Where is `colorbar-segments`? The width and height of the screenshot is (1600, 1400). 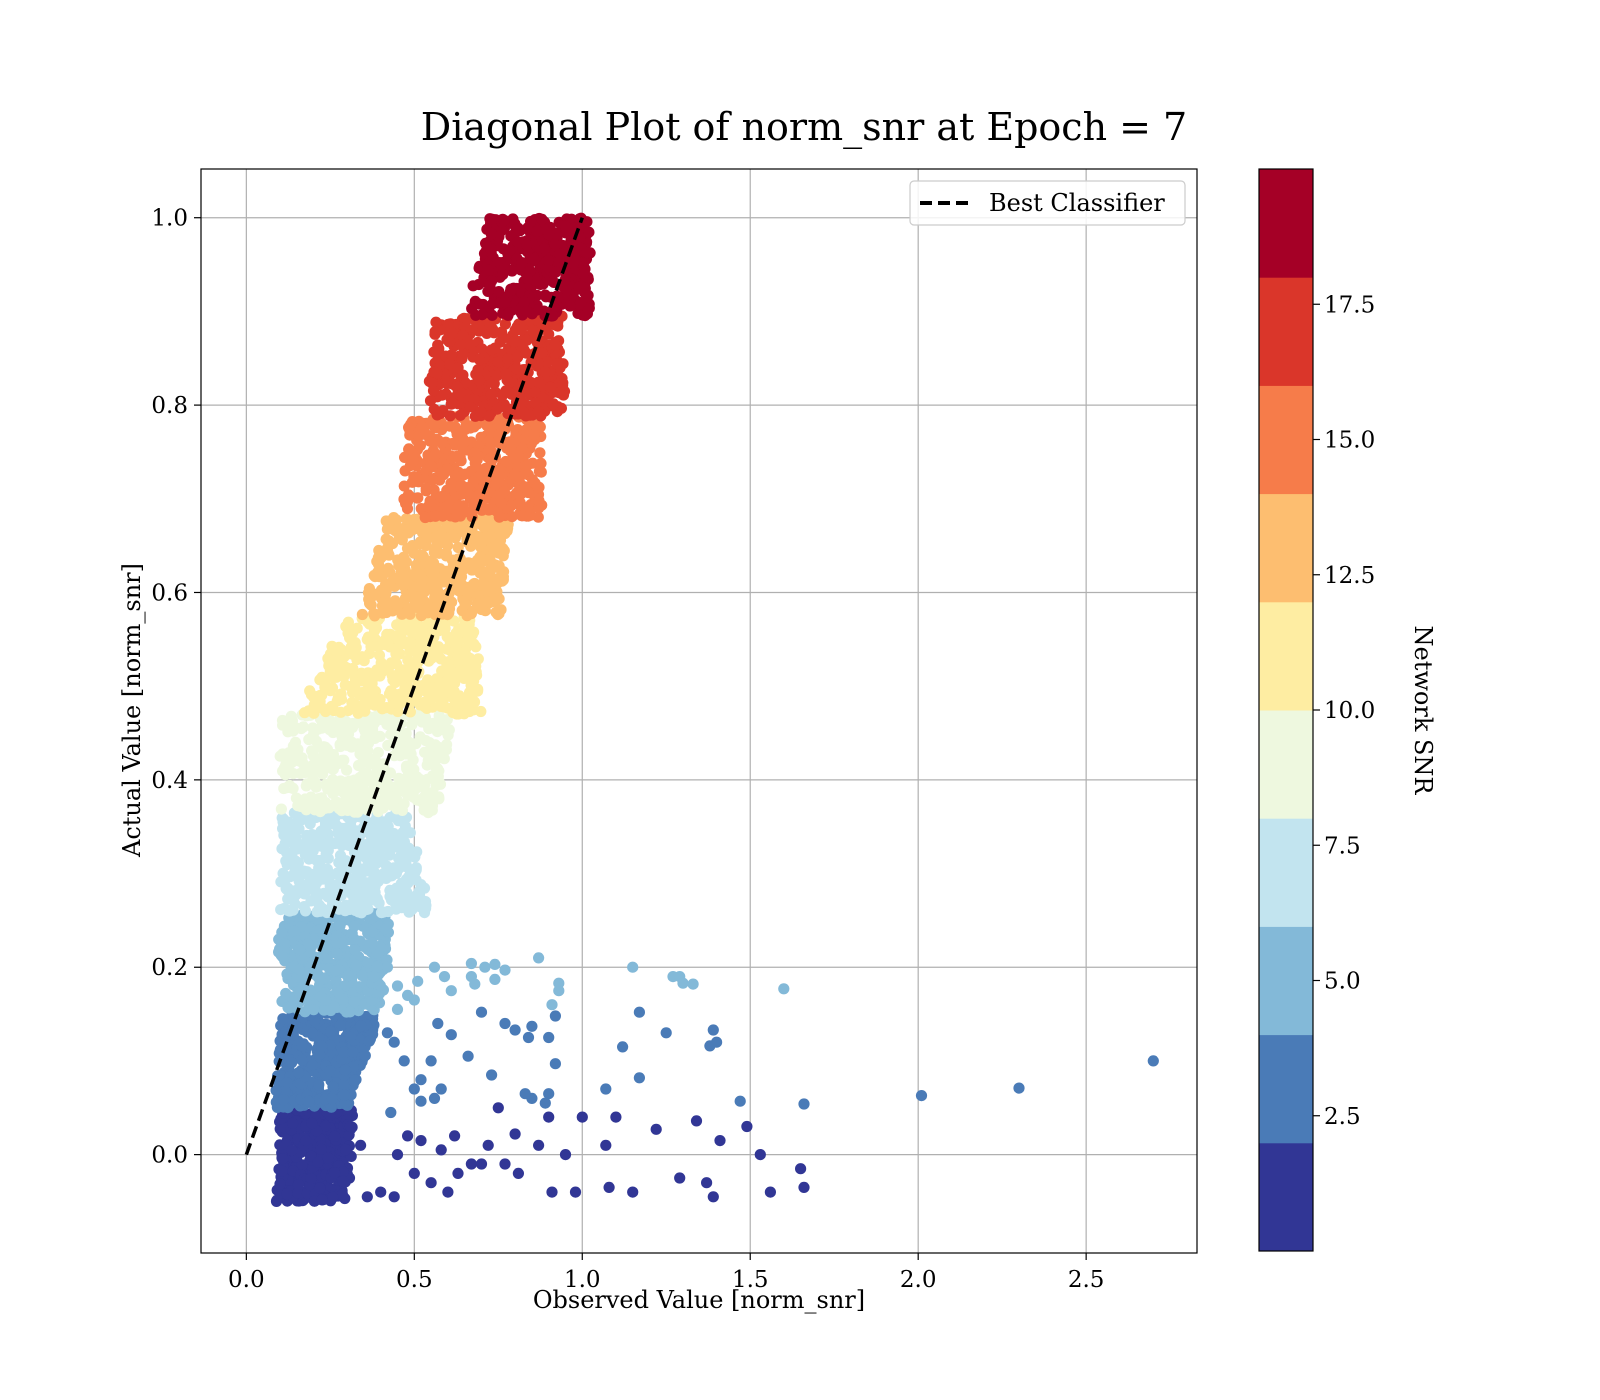
colorbar-segments is located at coordinates (1286, 710).